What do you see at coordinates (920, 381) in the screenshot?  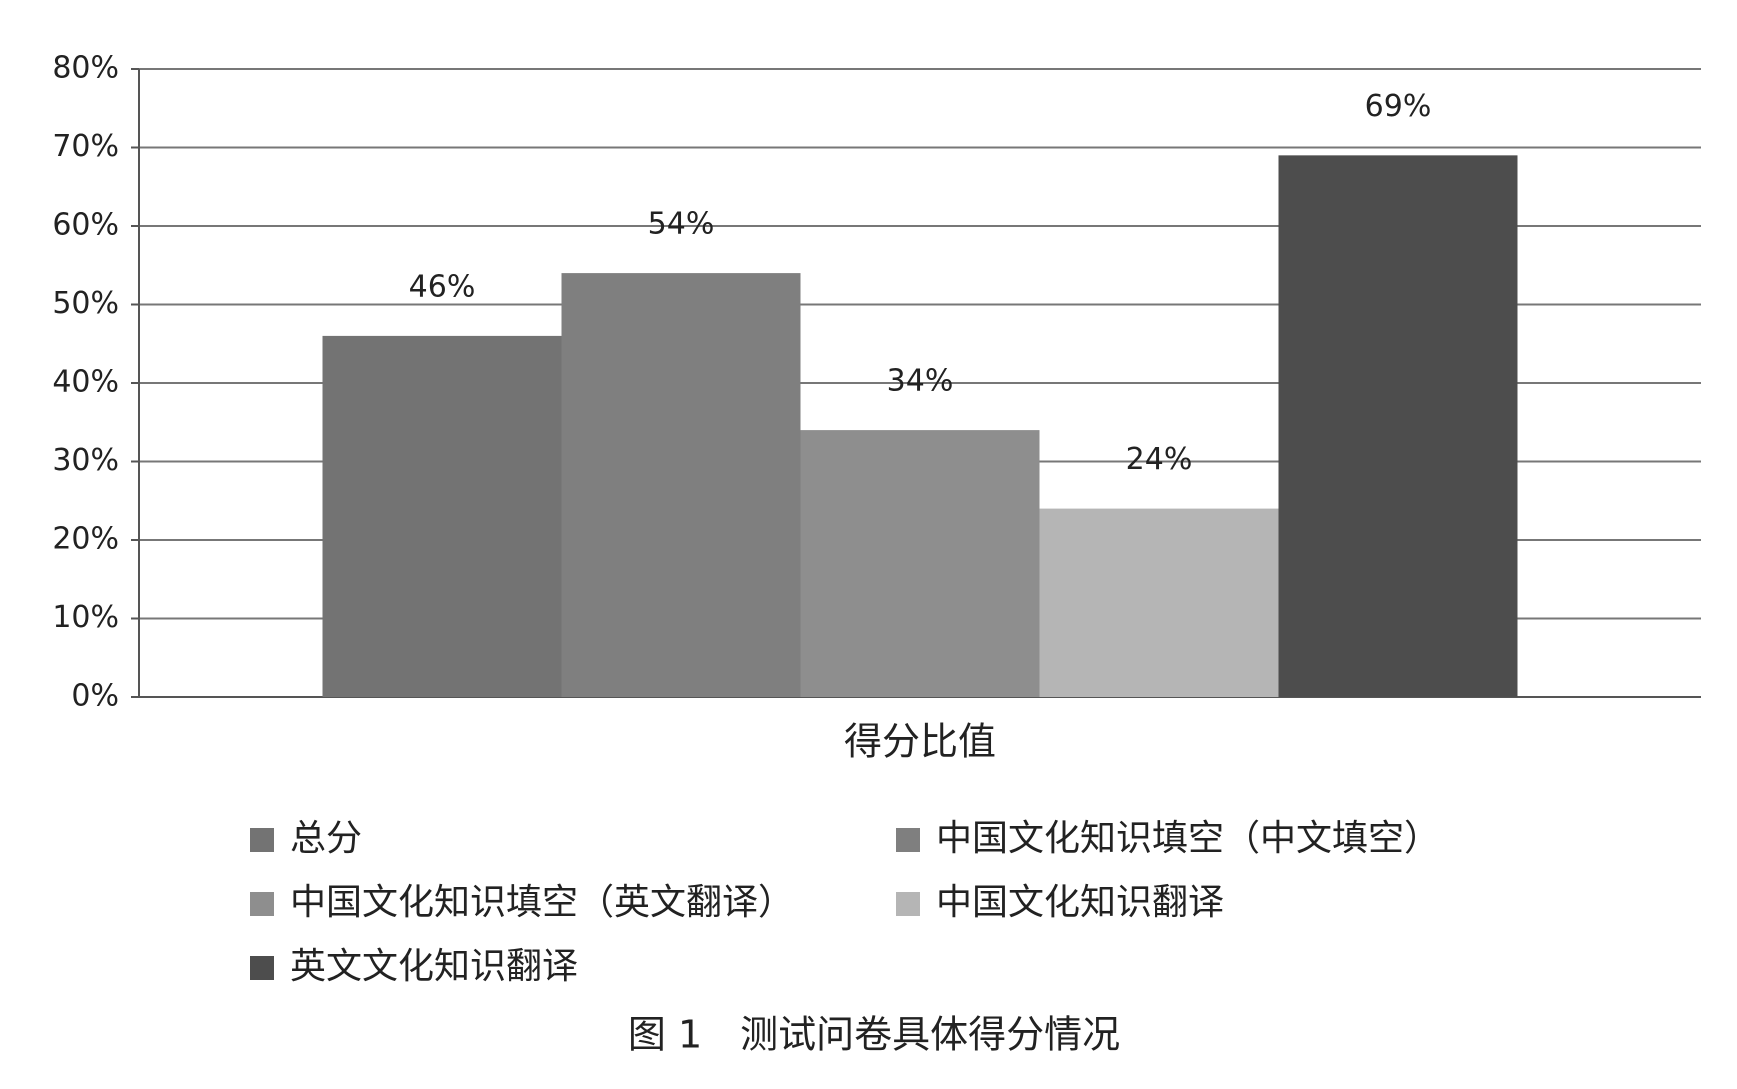 I see `value-label: 34%` at bounding box center [920, 381].